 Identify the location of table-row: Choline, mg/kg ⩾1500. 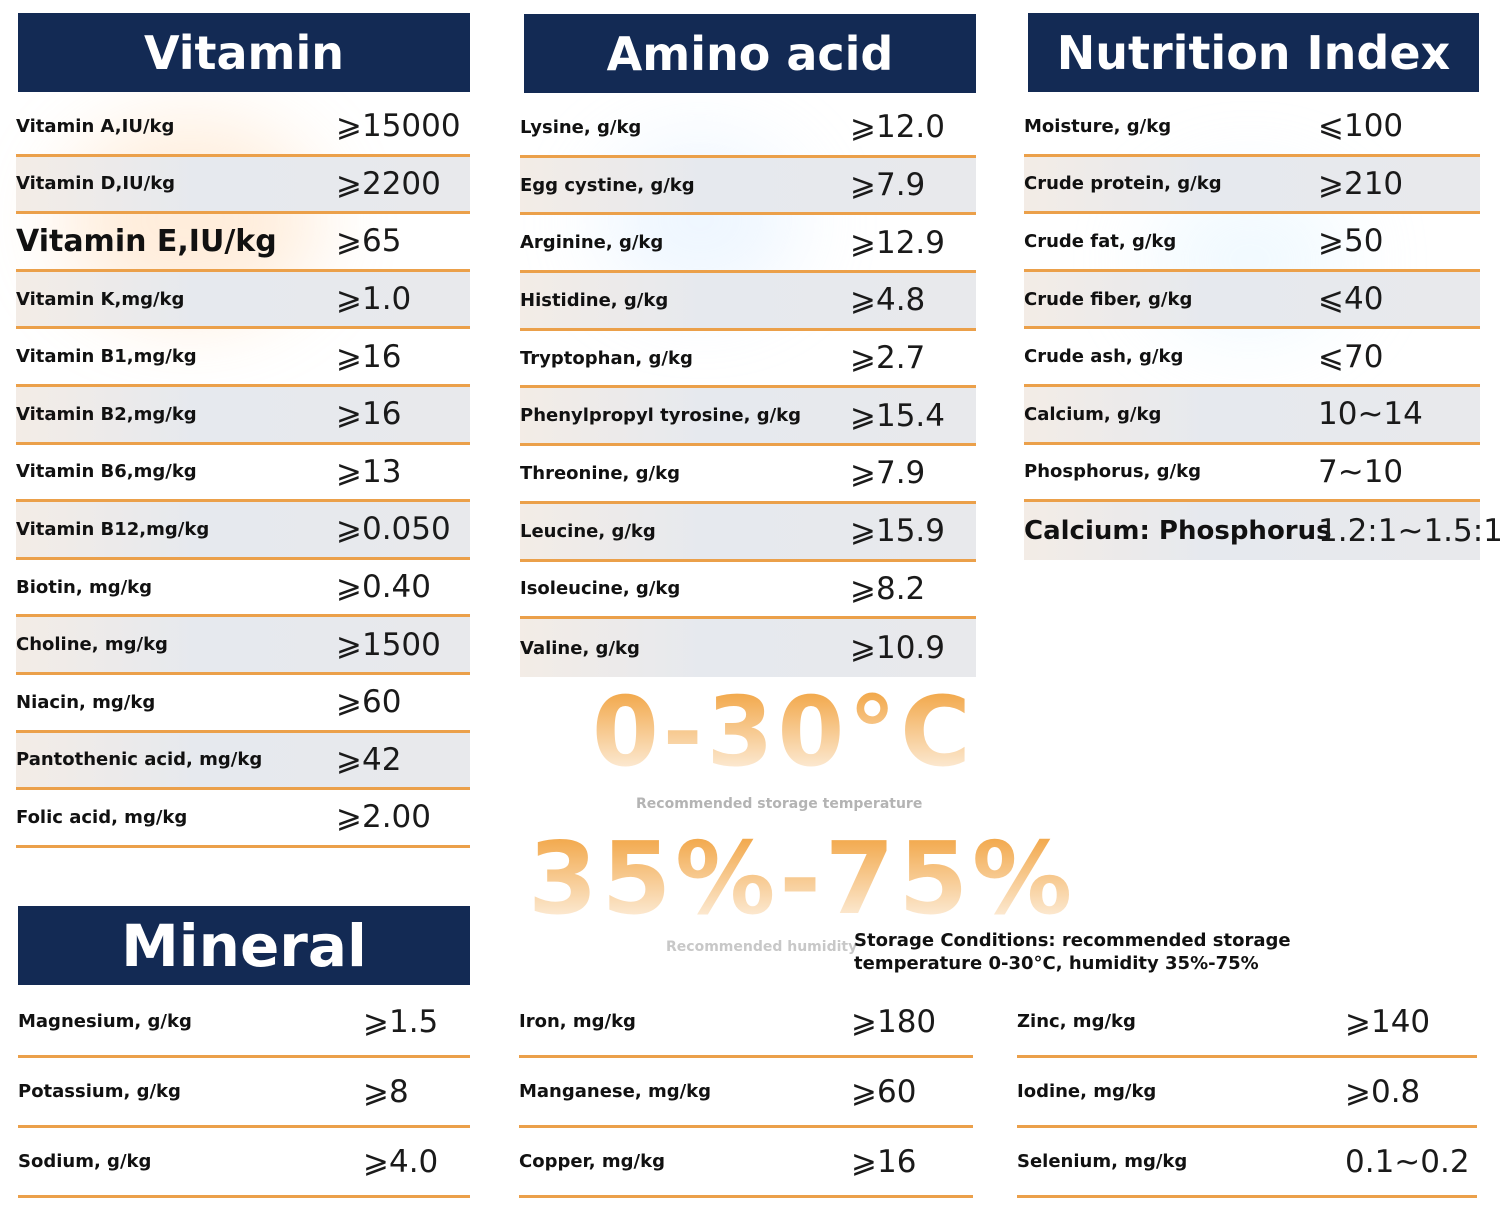
(243, 646).